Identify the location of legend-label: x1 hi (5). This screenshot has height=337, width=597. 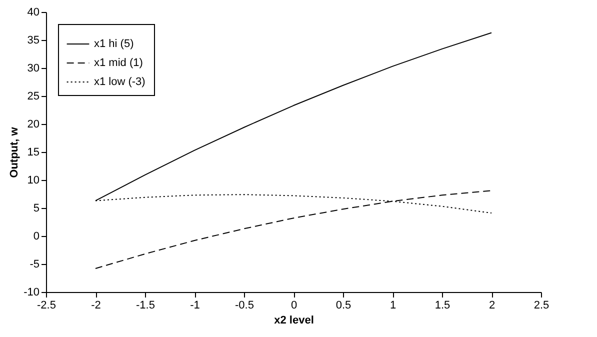
(114, 44).